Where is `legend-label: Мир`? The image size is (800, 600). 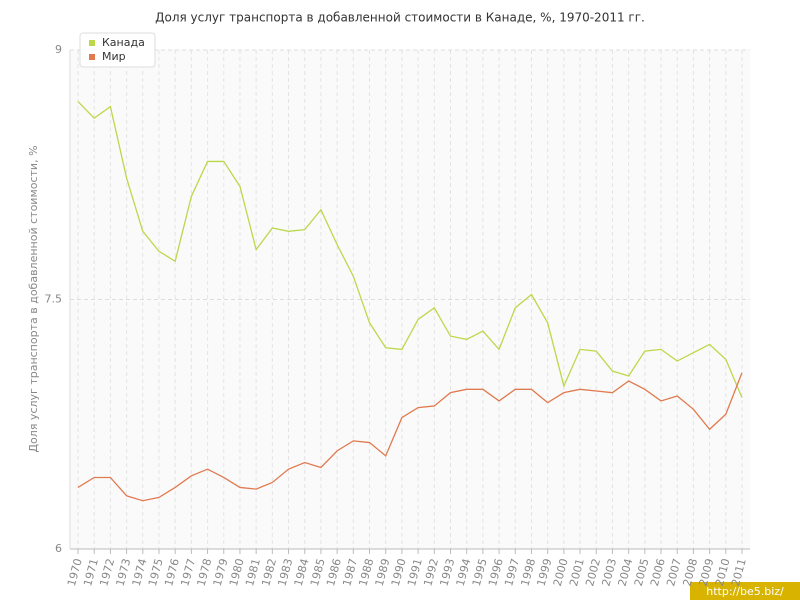
legend-label: Мир is located at coordinates (114, 56).